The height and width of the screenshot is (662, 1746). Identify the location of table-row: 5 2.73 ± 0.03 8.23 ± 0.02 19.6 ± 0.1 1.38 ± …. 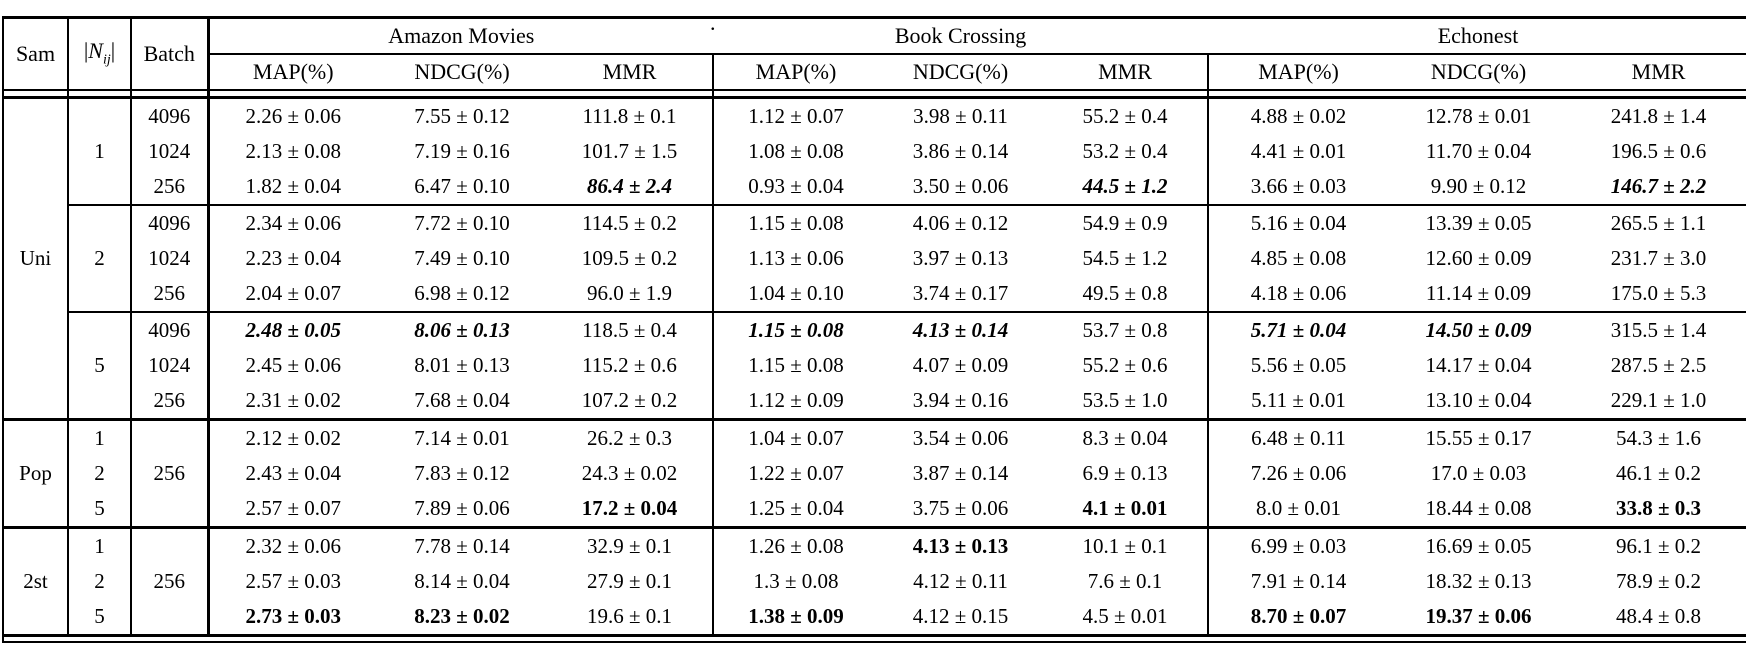
(874, 617).